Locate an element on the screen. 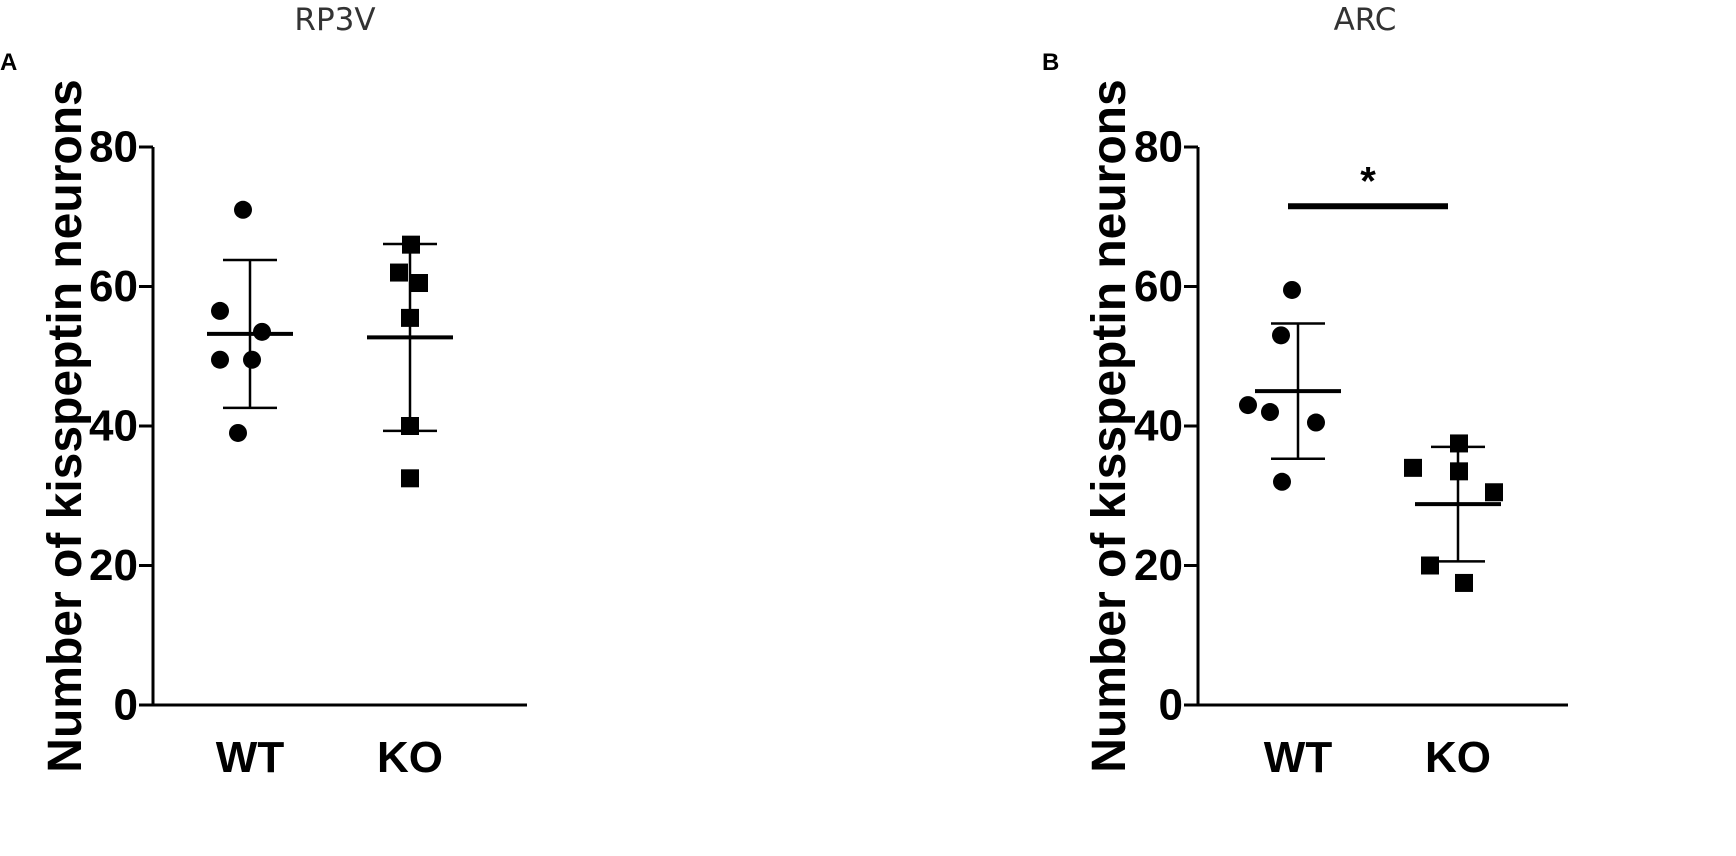 This screenshot has height=856, width=1736. panel-title: RP3V is located at coordinates (334, 20).